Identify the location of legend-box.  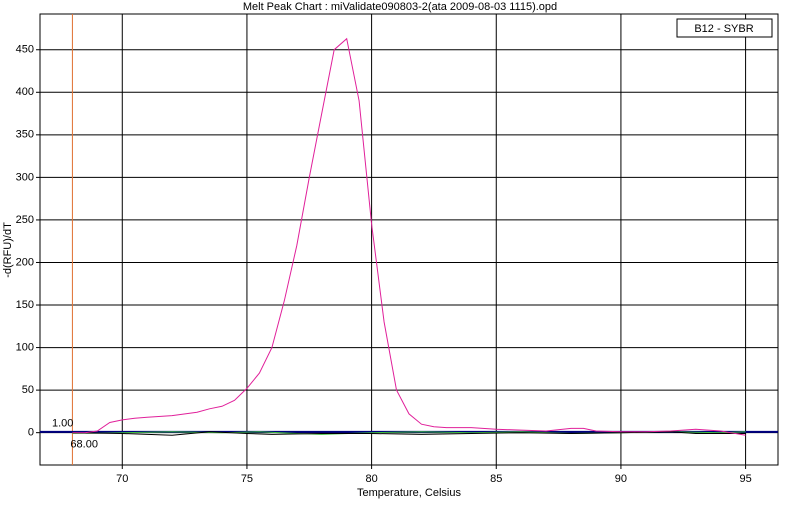
(724, 28).